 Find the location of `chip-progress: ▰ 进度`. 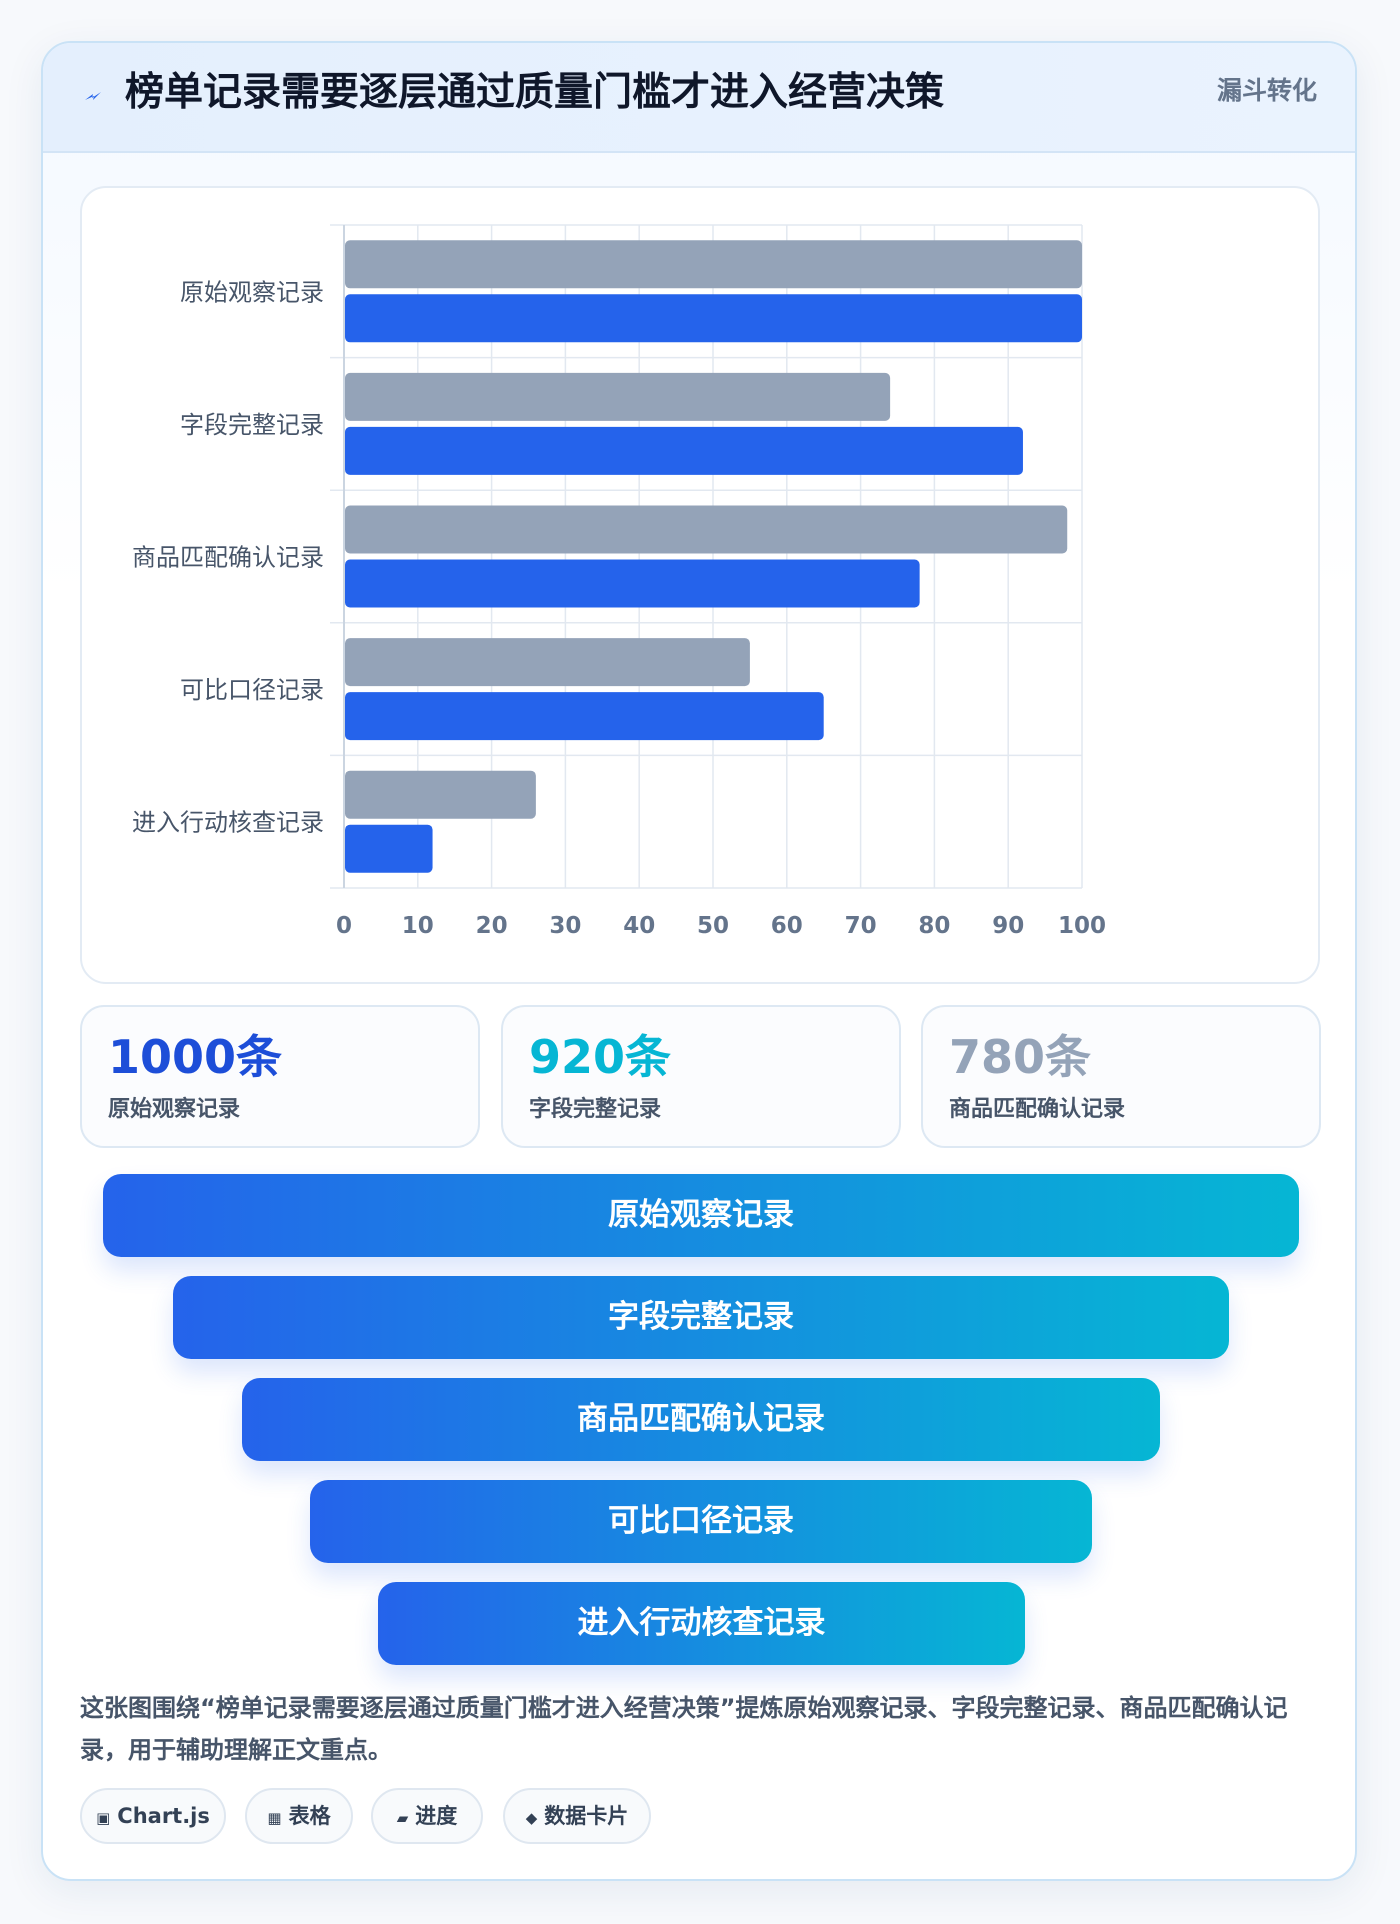

chip-progress: ▰ 进度 is located at coordinates (427, 1816).